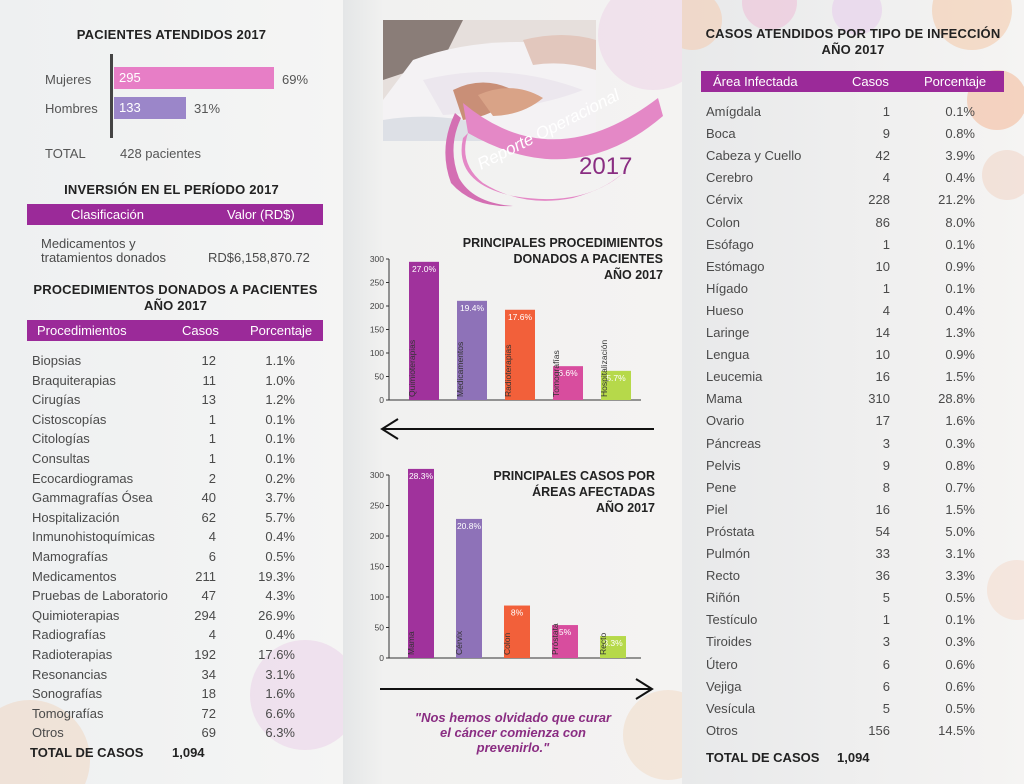 Image resolution: width=1024 pixels, height=784 pixels. Describe the element at coordinates (960, 576) in the screenshot. I see `row-pct: 3.3%` at that location.